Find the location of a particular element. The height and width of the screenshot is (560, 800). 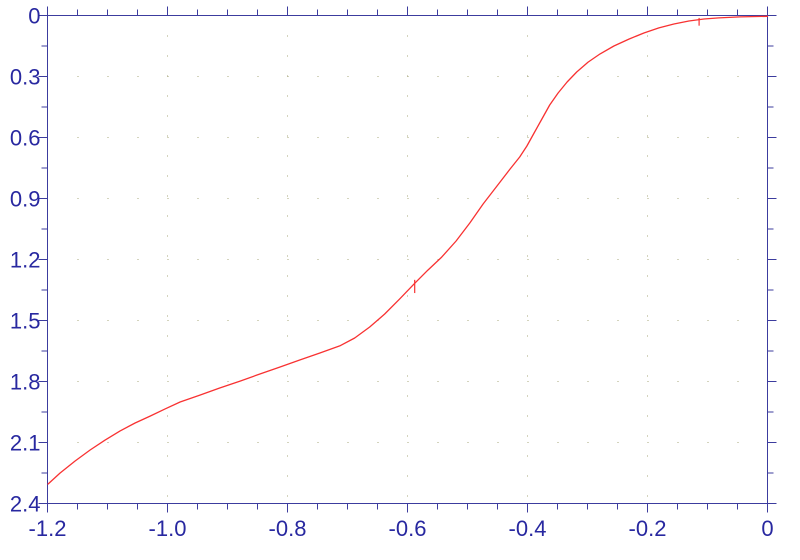

y-tick-label: 1.5 is located at coordinates (25, 321).